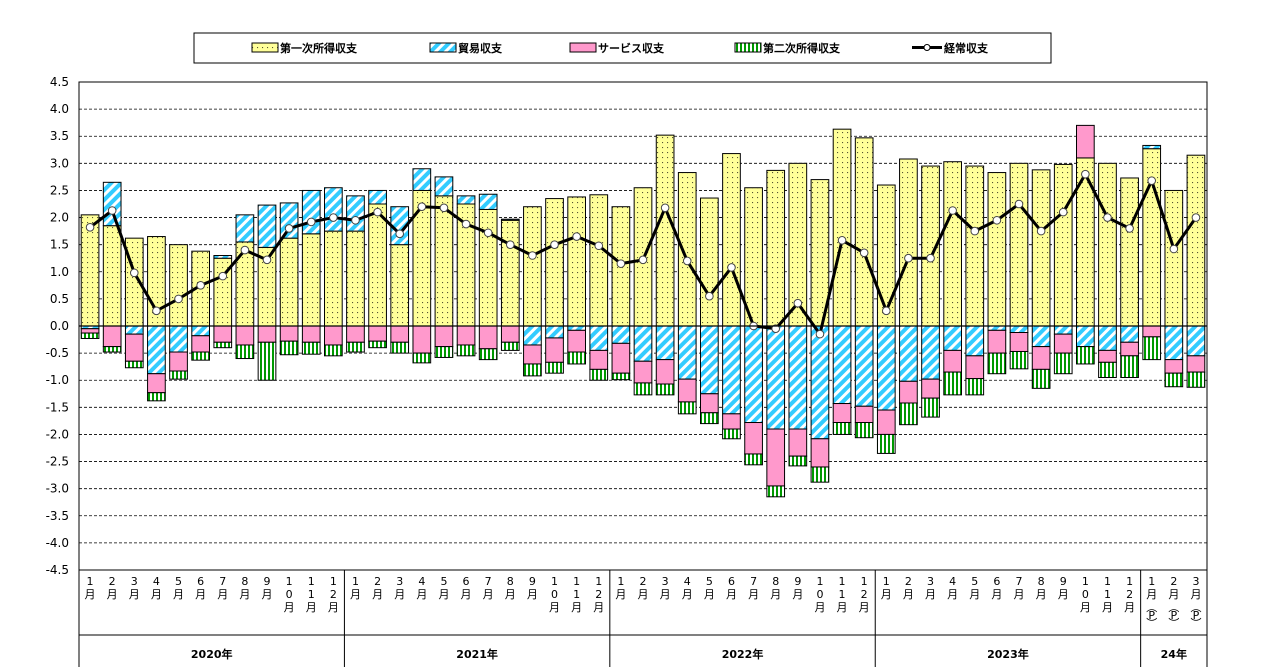  What do you see at coordinates (57, 407) in the screenshot?
I see `y-tick-label: -1.5` at bounding box center [57, 407].